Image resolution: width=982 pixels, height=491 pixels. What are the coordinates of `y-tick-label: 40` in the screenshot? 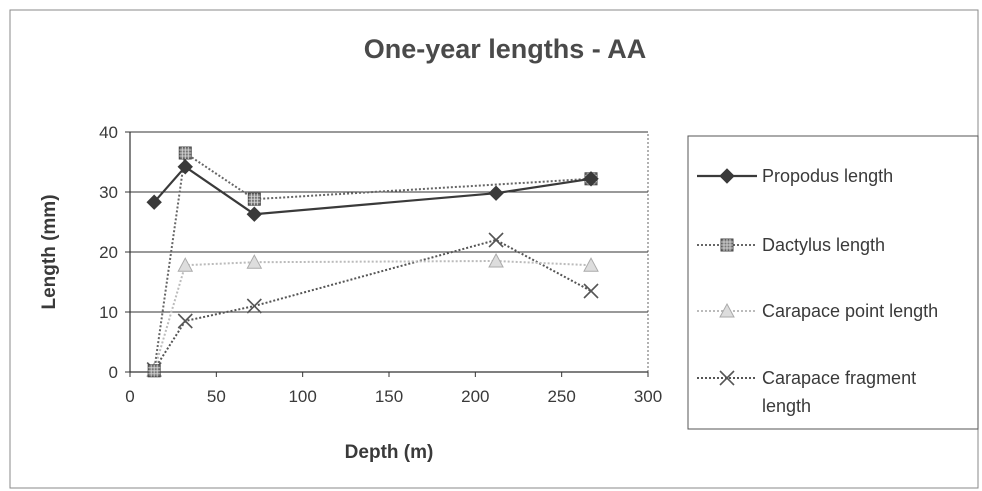 It's located at (108, 132).